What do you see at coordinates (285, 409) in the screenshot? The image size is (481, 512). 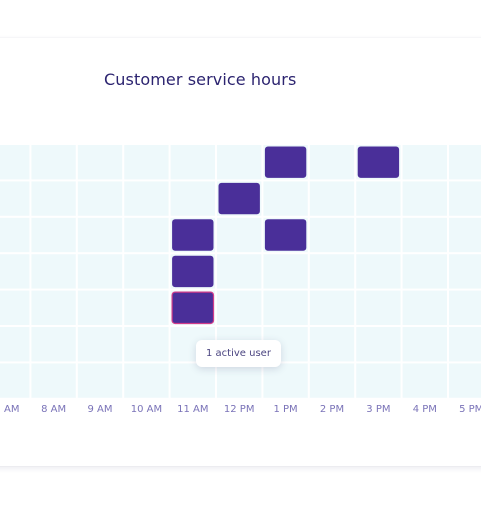 I see `x-tick-label: 1 PM` at bounding box center [285, 409].